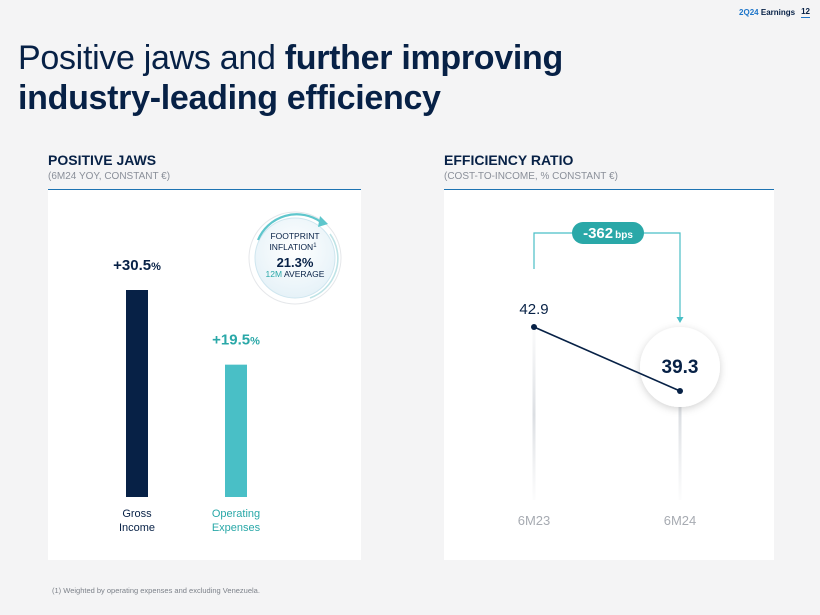  I want to click on bar-value-label-2: +19.5%, so click(236, 340).